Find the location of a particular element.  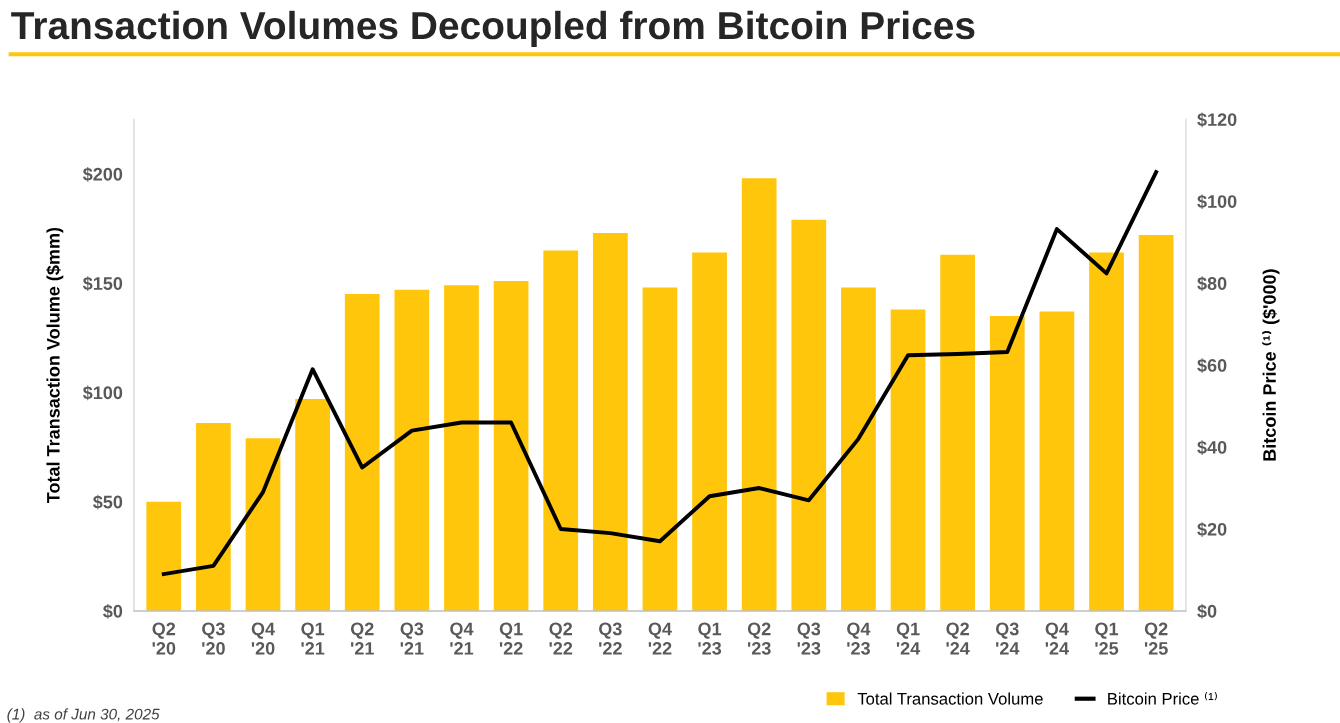

y2-tick-label: $120 is located at coordinates (1217, 120).